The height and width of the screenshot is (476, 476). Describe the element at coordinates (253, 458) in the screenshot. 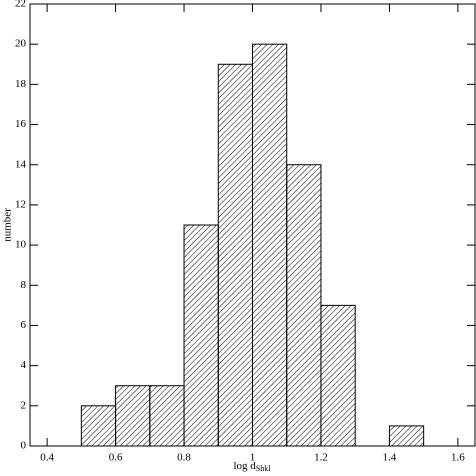

I see `x-tick-label: 1` at that location.